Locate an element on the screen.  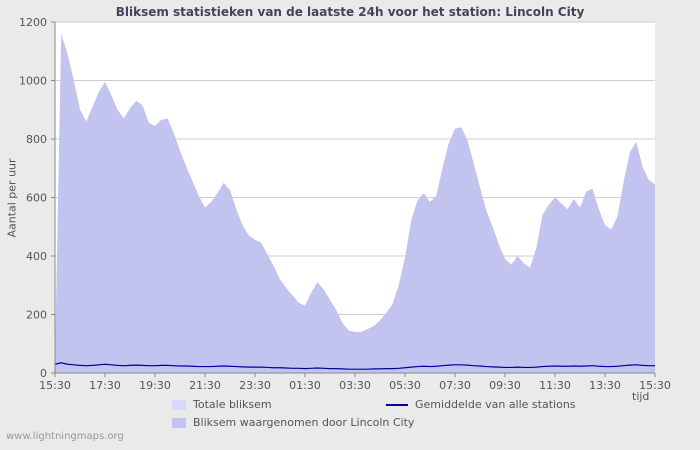
legend-item-totale-bliksem: Totale bliksem is located at coordinates (222, 404).